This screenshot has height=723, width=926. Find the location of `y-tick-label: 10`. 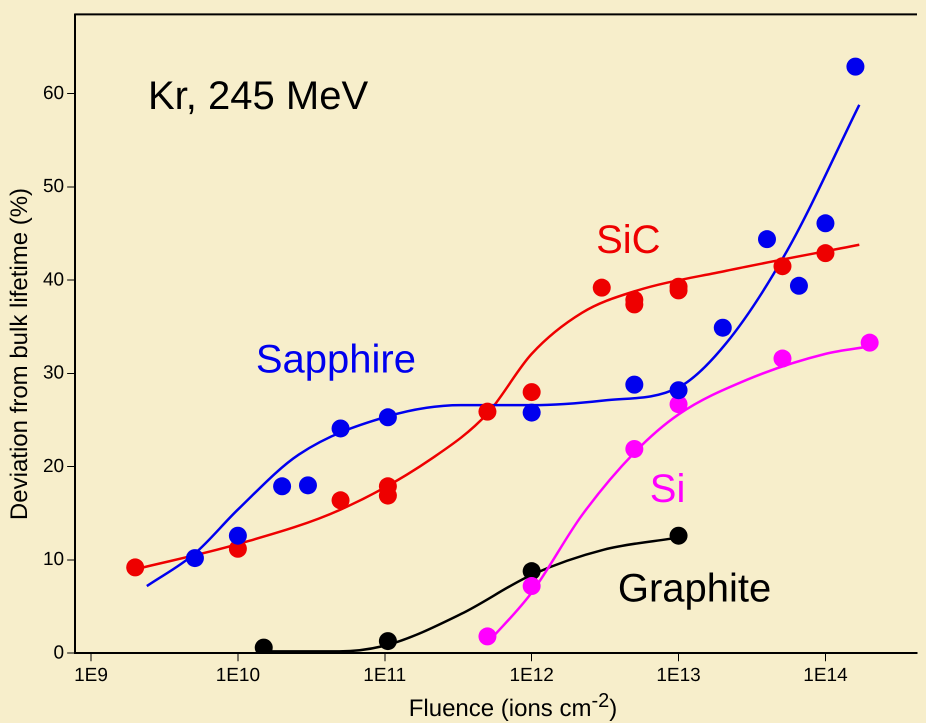

y-tick-label: 10 is located at coordinates (53, 559).